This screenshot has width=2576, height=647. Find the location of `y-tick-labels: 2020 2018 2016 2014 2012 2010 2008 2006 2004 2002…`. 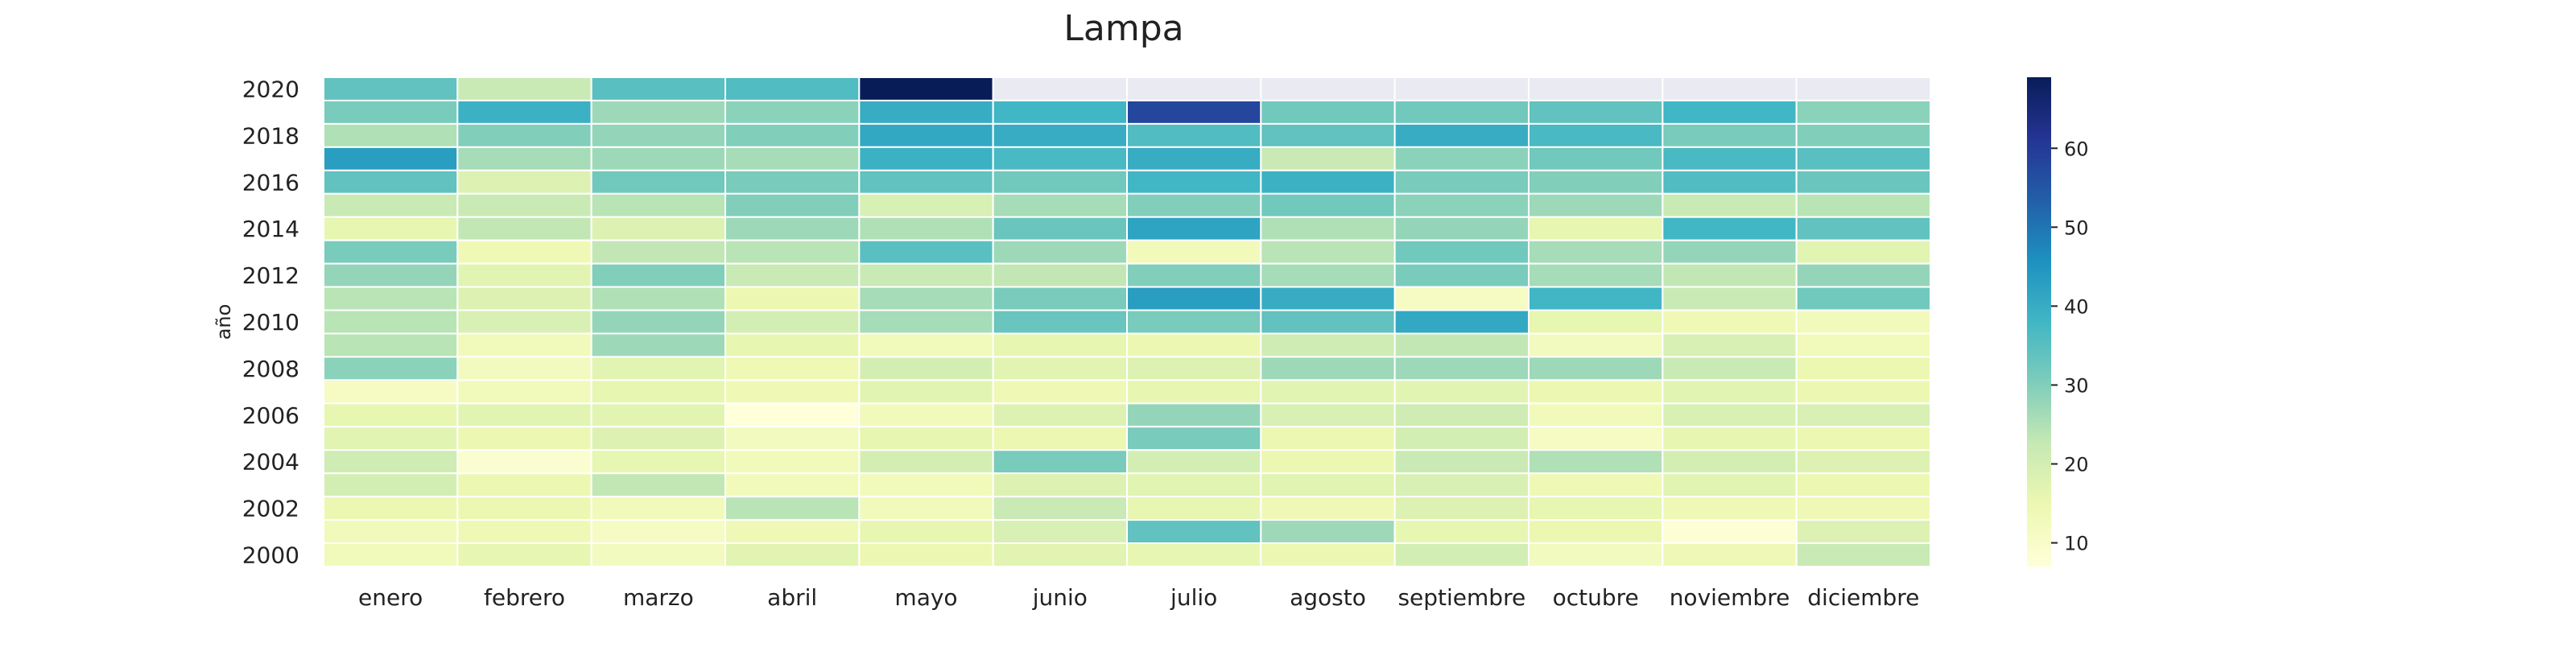

y-tick-labels: 2020 2018 2016 2014 2012 2010 2008 2006 2004 2002… is located at coordinates (270, 322).